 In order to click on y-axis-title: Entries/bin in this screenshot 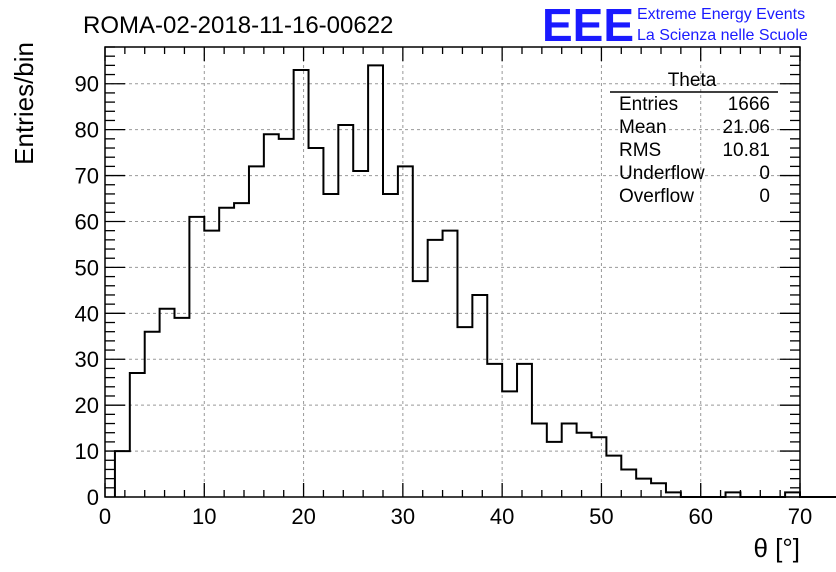, I will do `click(24, 103)`.